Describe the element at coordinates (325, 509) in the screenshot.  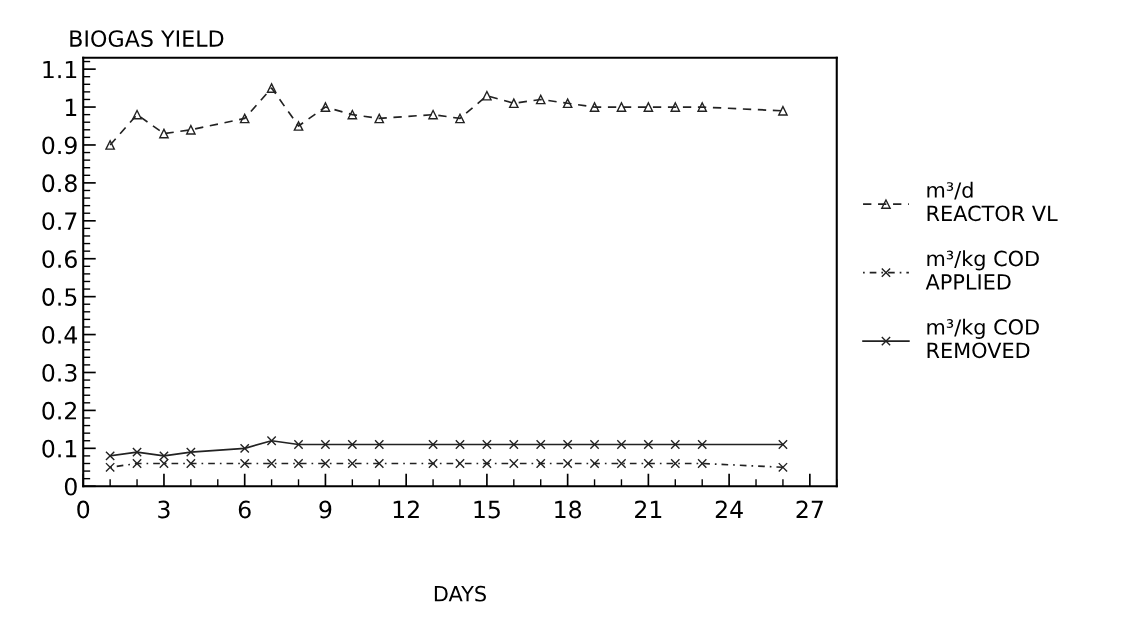
I see `x-tick-label: 9` at that location.